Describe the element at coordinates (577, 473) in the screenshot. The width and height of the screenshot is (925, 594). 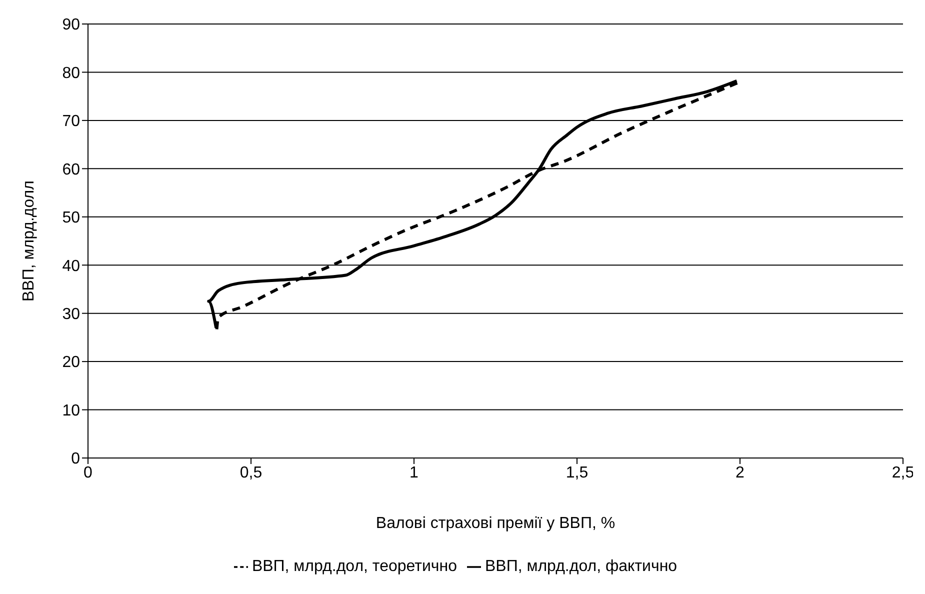
I see `x-tick-label: 1,5` at that location.